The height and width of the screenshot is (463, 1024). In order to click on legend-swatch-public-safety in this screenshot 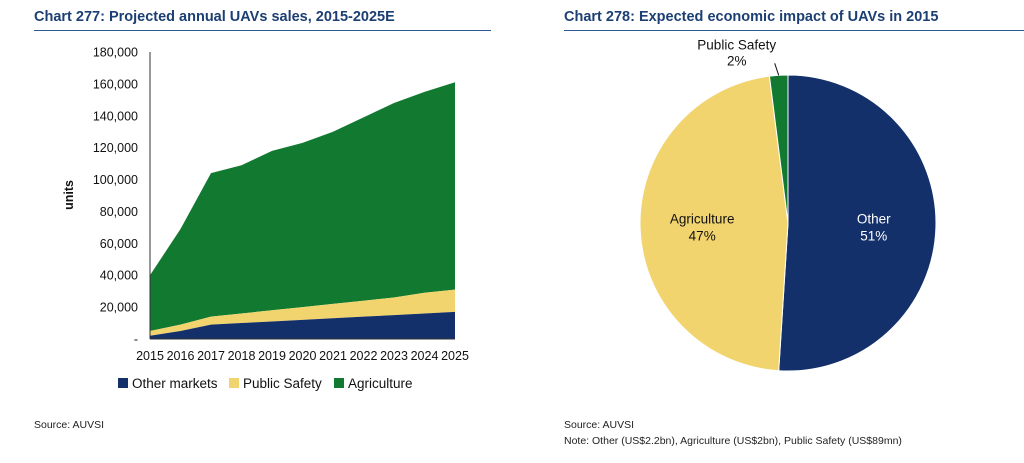, I will do `click(234, 383)`.